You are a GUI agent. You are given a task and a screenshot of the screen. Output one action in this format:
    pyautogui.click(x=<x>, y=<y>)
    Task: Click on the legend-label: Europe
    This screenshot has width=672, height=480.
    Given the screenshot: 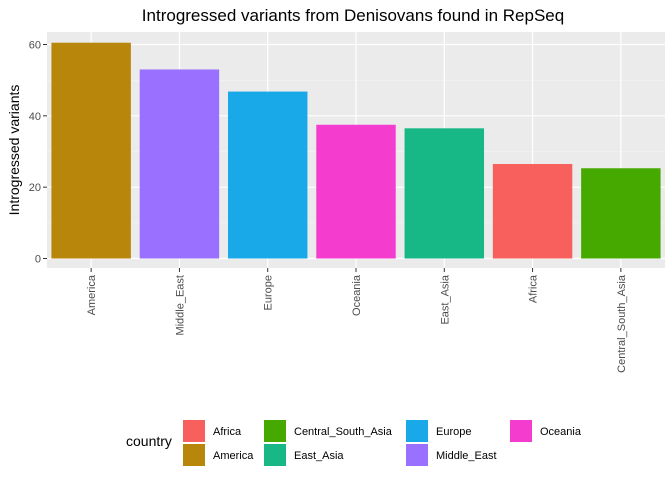 What is the action you would take?
    pyautogui.click(x=453, y=432)
    